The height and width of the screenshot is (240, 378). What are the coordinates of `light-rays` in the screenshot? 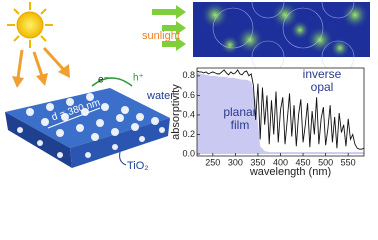 It's located at (41, 67).